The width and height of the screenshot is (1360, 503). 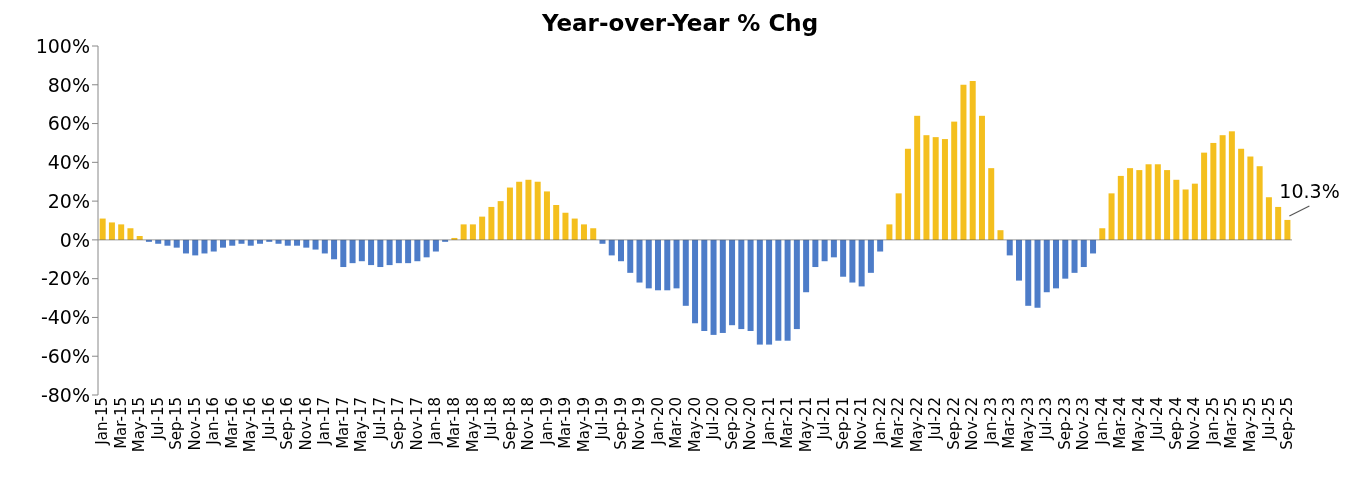 What do you see at coordinates (379, 419) in the screenshot?
I see `x-tick-label: Jul-17` at bounding box center [379, 419].